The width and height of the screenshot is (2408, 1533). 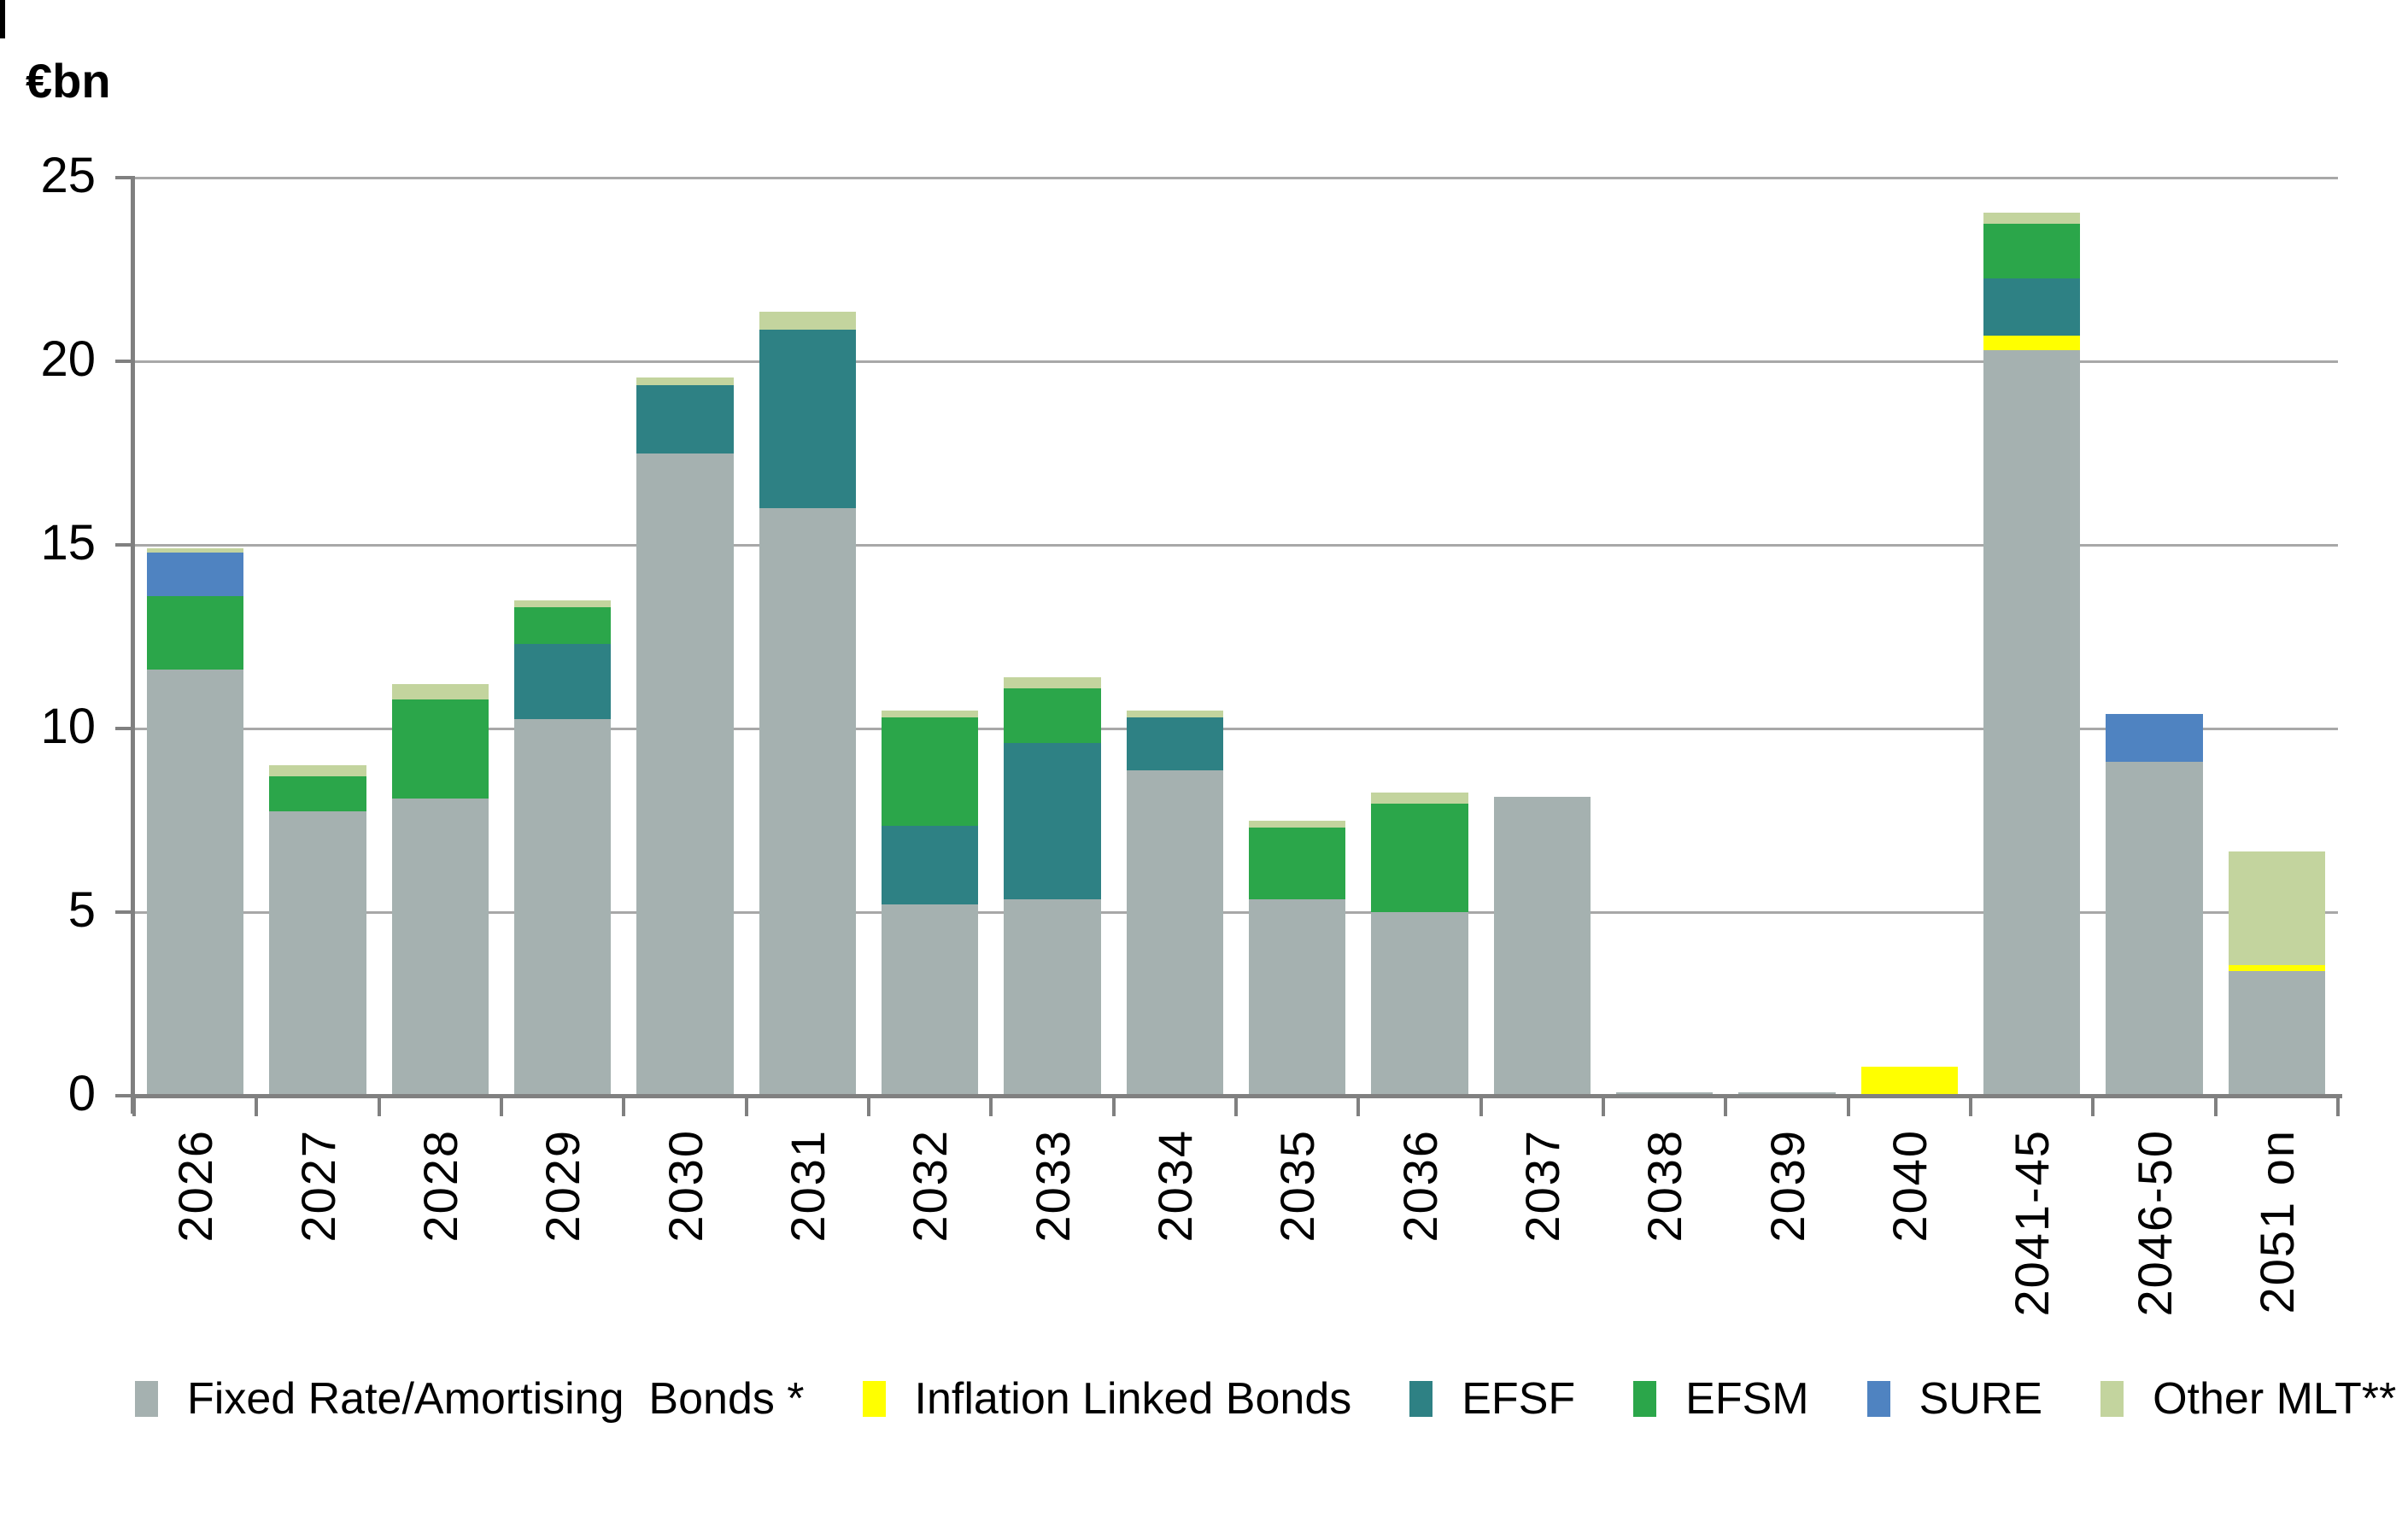 I want to click on x-label-2027: 2027, so click(x=317, y=1186).